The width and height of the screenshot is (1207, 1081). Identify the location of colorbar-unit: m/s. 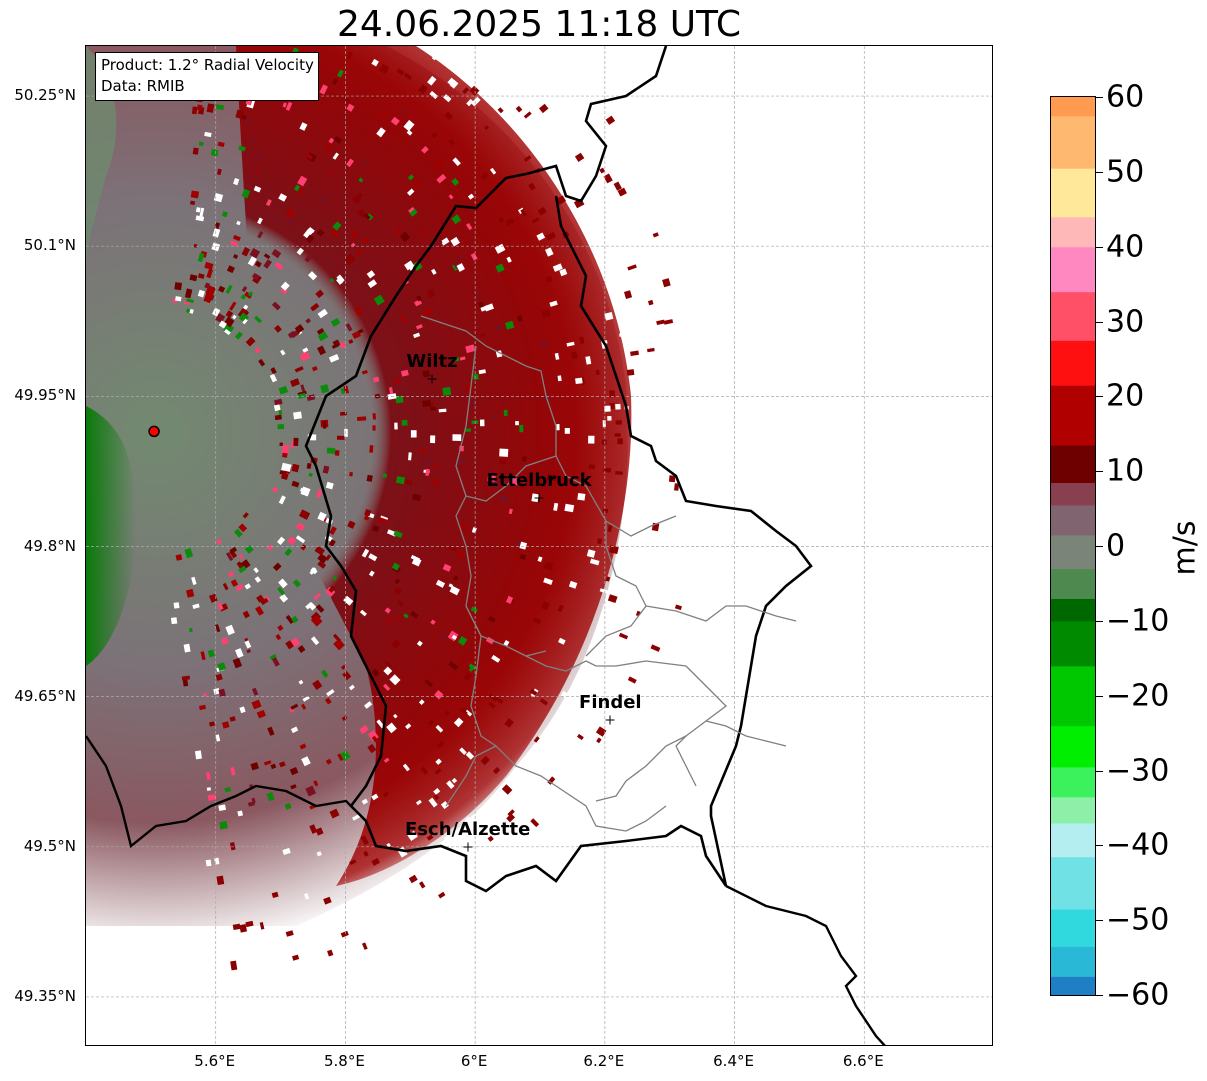
(1185, 548).